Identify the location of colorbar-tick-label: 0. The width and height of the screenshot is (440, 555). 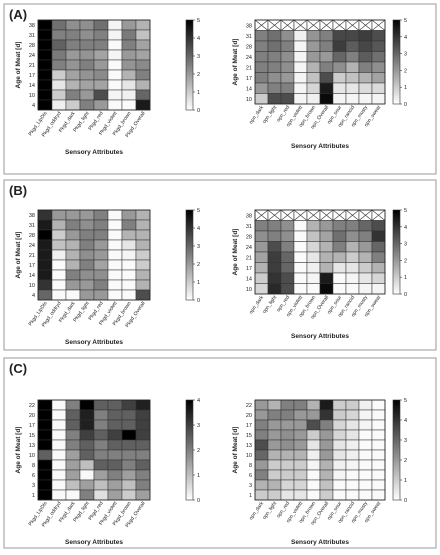
(198, 501).